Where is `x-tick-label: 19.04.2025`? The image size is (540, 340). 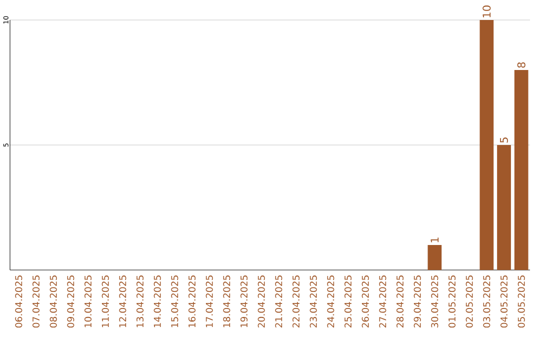
x-tick-label: 19.04.2025 is located at coordinates (244, 302).